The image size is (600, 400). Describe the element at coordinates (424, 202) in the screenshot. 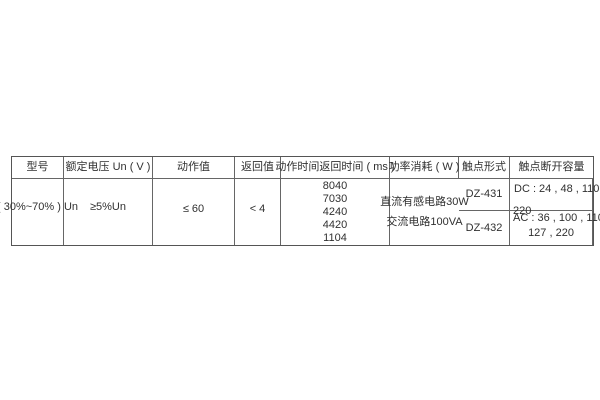

I see `breaking-capacity-dc: 直流有感电路30W` at that location.